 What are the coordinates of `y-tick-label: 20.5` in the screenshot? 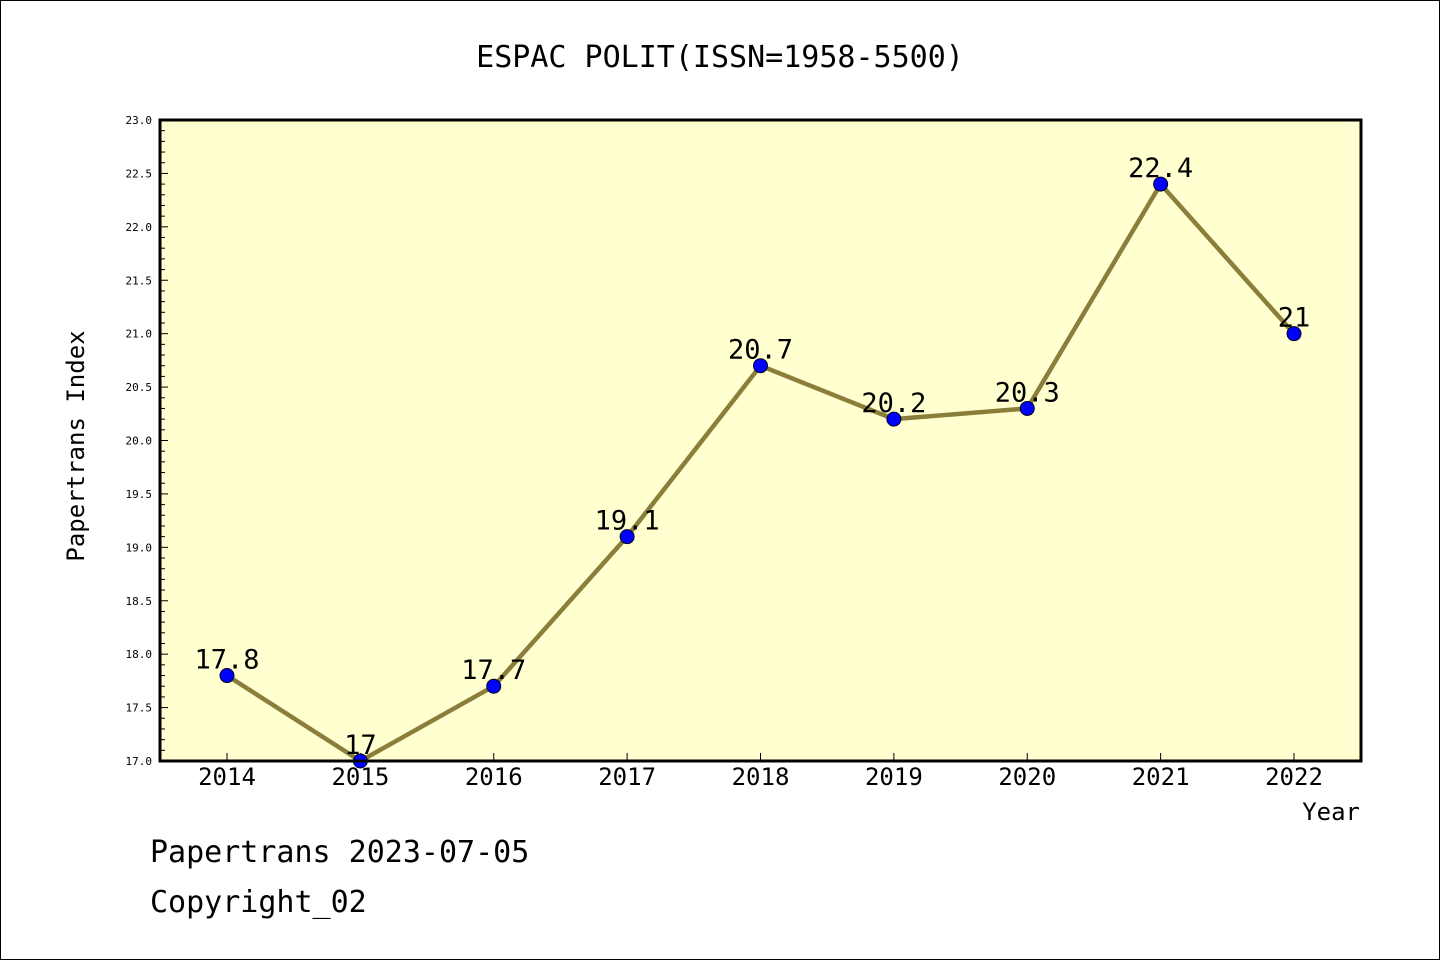 It's located at (139, 387).